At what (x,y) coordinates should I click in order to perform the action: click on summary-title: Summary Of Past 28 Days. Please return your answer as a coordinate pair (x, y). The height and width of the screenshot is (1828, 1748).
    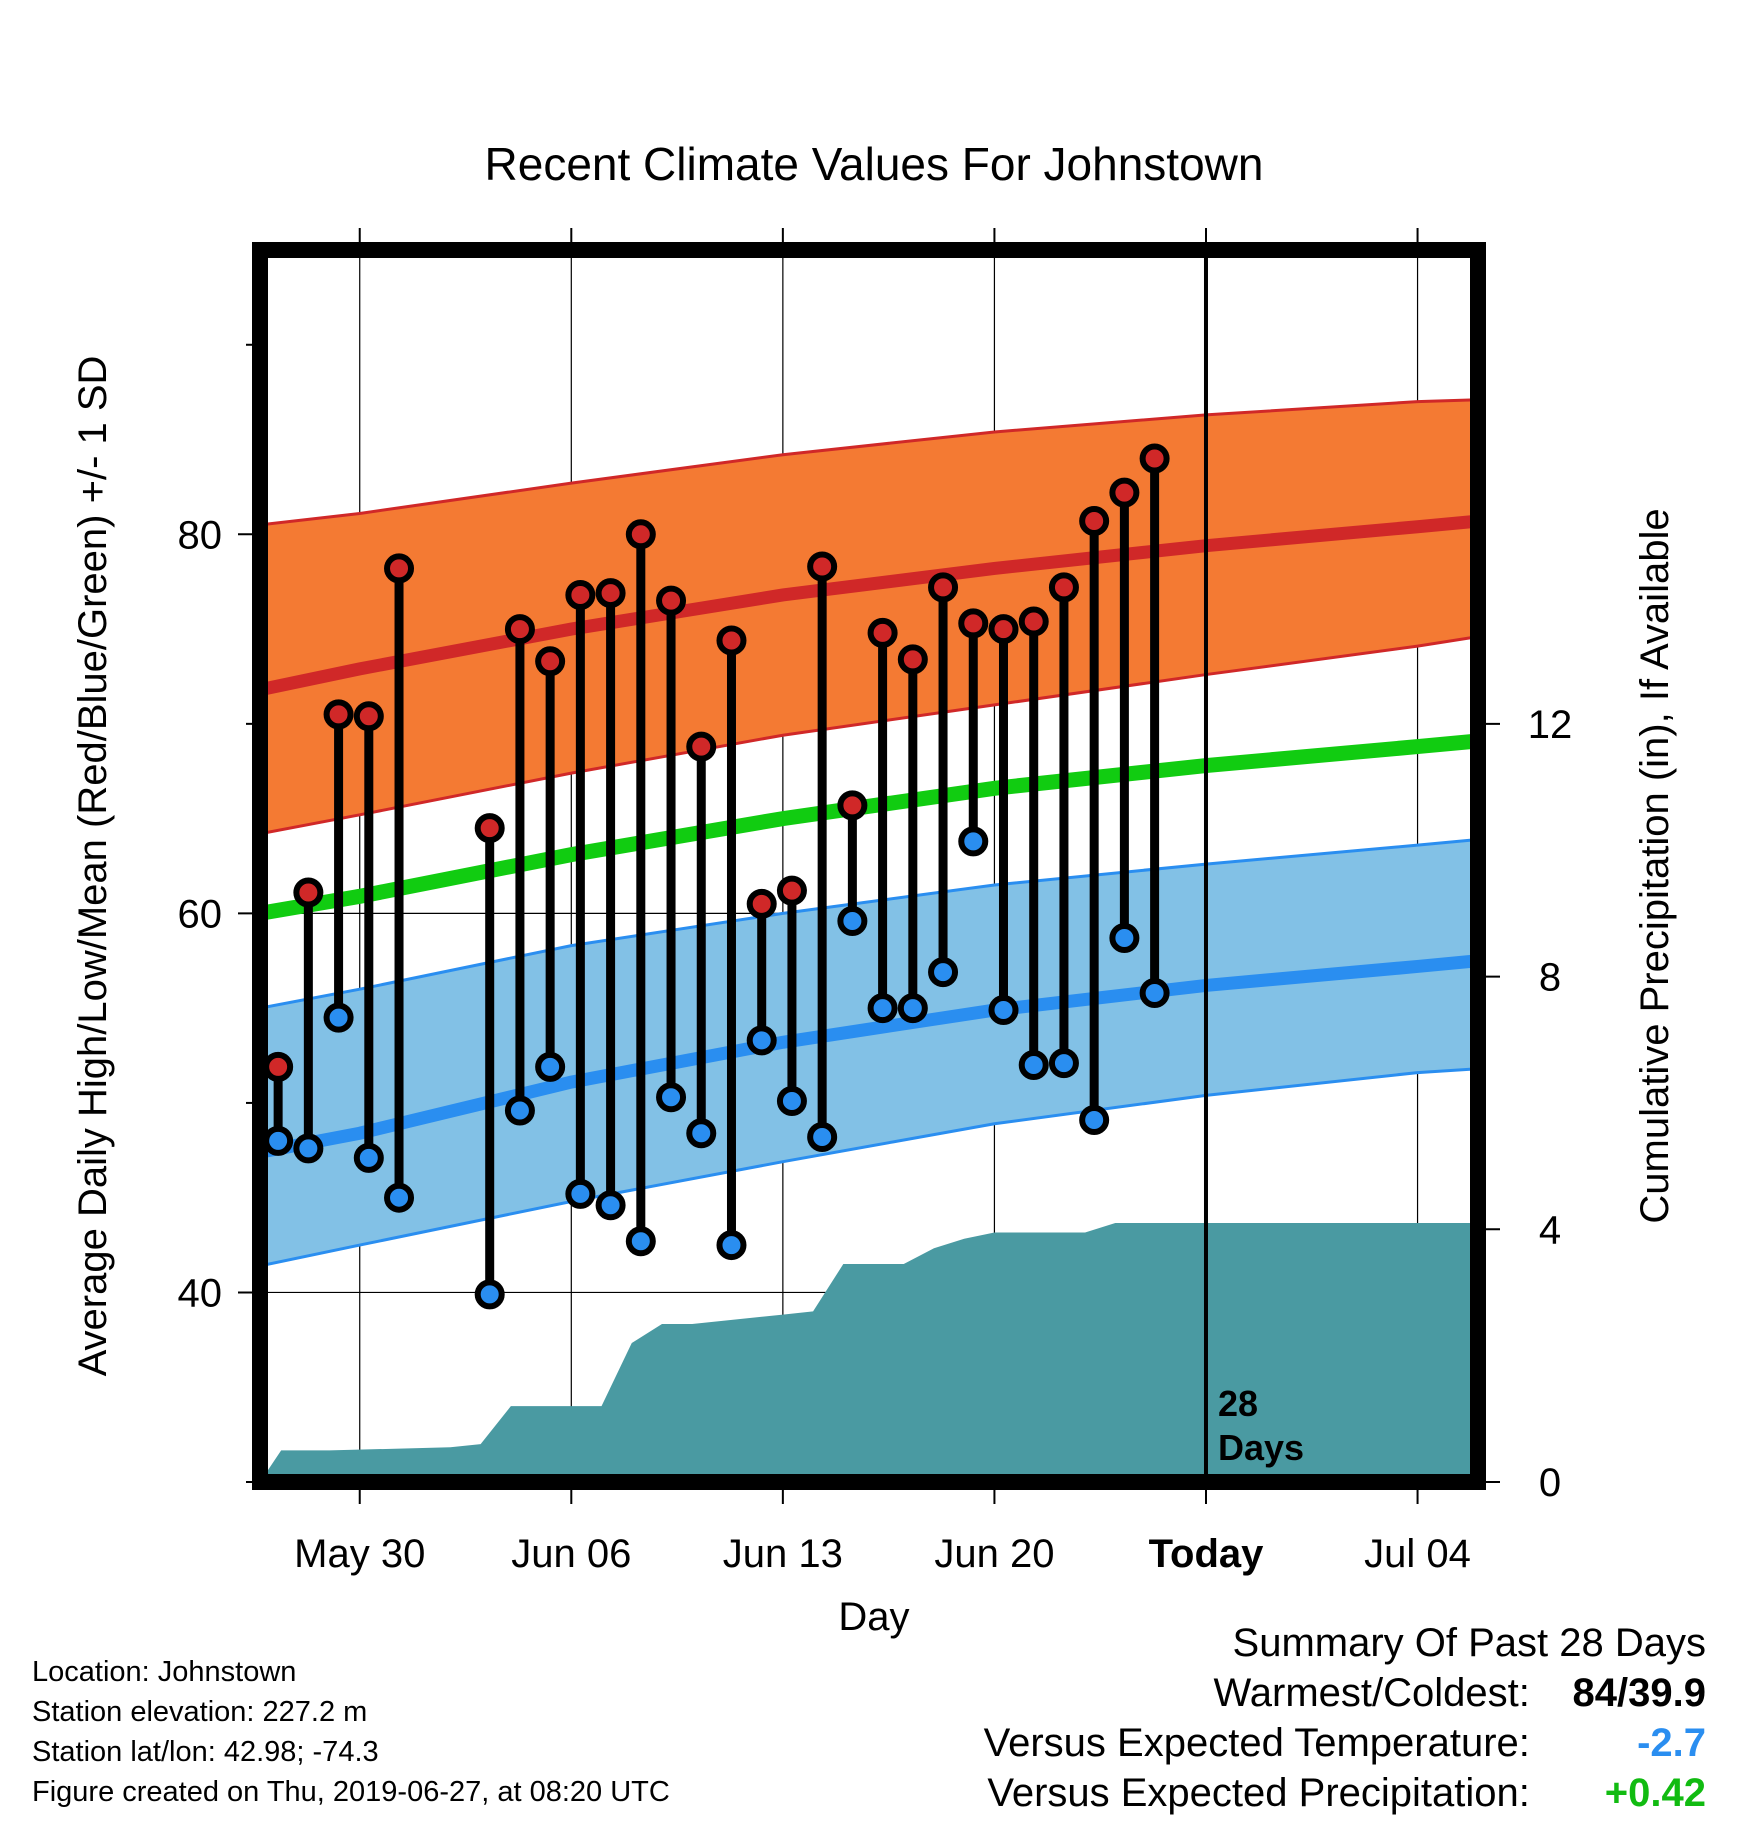
    Looking at the image, I should click on (1469, 1643).